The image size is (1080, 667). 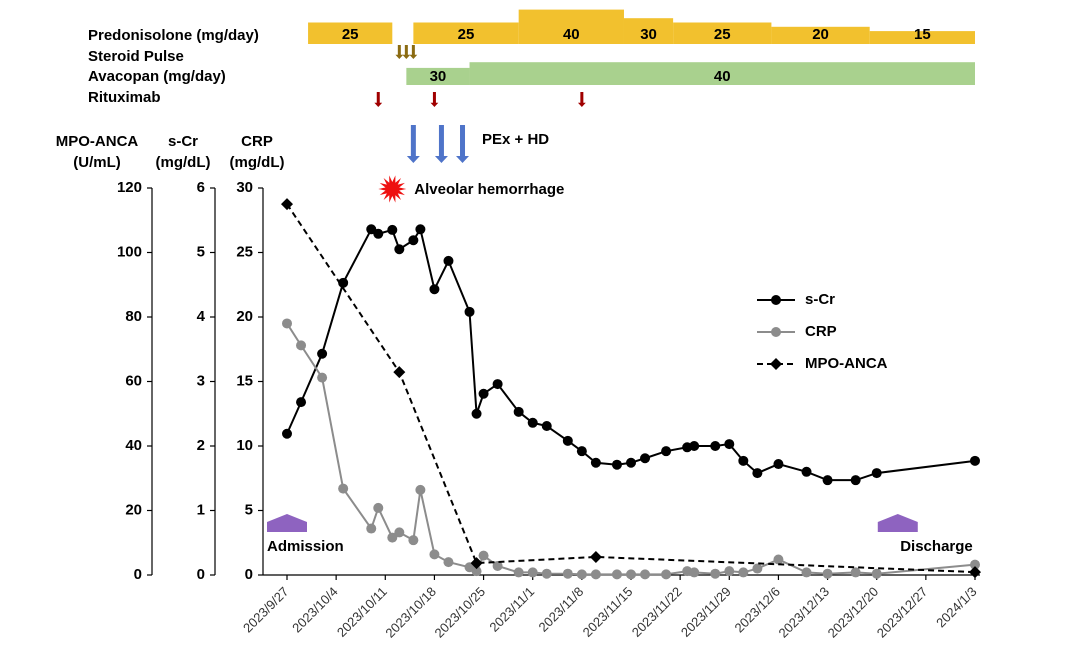 What do you see at coordinates (129, 187) in the screenshot?
I see `y-tick-label: 120` at bounding box center [129, 187].